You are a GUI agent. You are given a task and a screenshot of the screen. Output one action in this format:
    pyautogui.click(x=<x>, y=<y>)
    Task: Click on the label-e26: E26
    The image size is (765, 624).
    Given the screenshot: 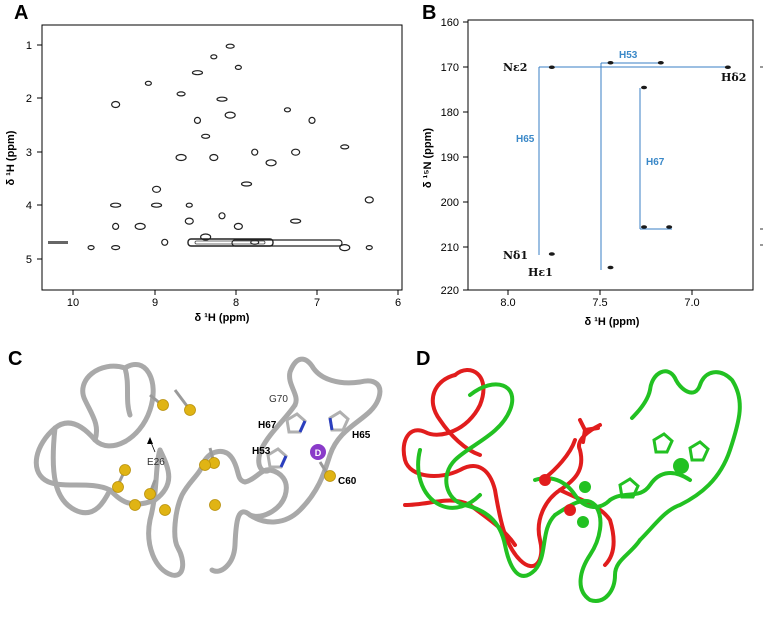 What is the action you would take?
    pyautogui.click(x=156, y=462)
    